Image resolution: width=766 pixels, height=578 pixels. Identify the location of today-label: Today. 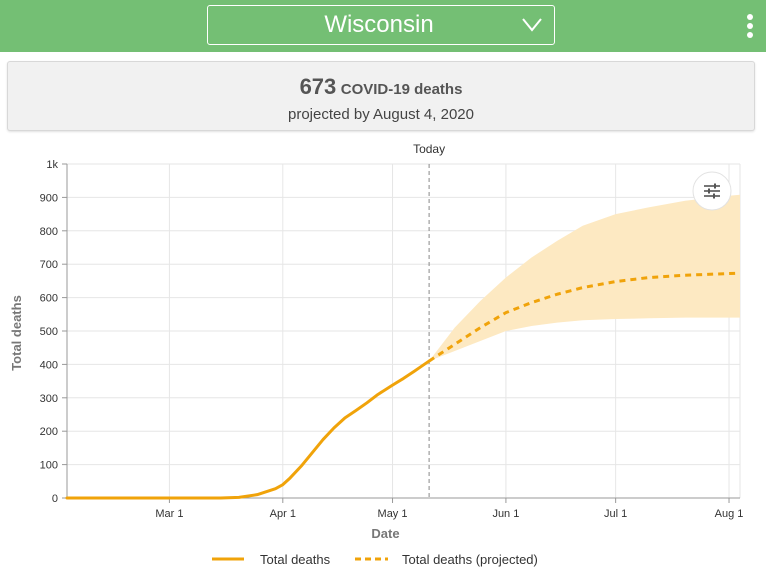
(429, 149).